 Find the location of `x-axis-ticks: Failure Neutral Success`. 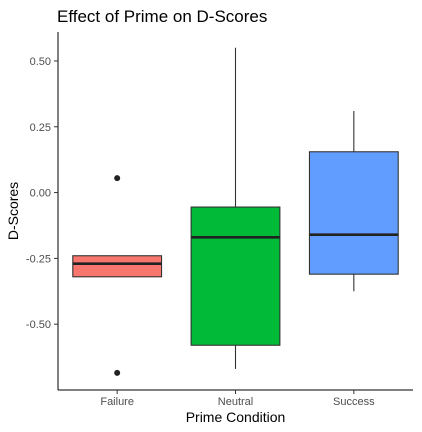

x-axis-ticks: Failure Neutral Success is located at coordinates (237, 399).